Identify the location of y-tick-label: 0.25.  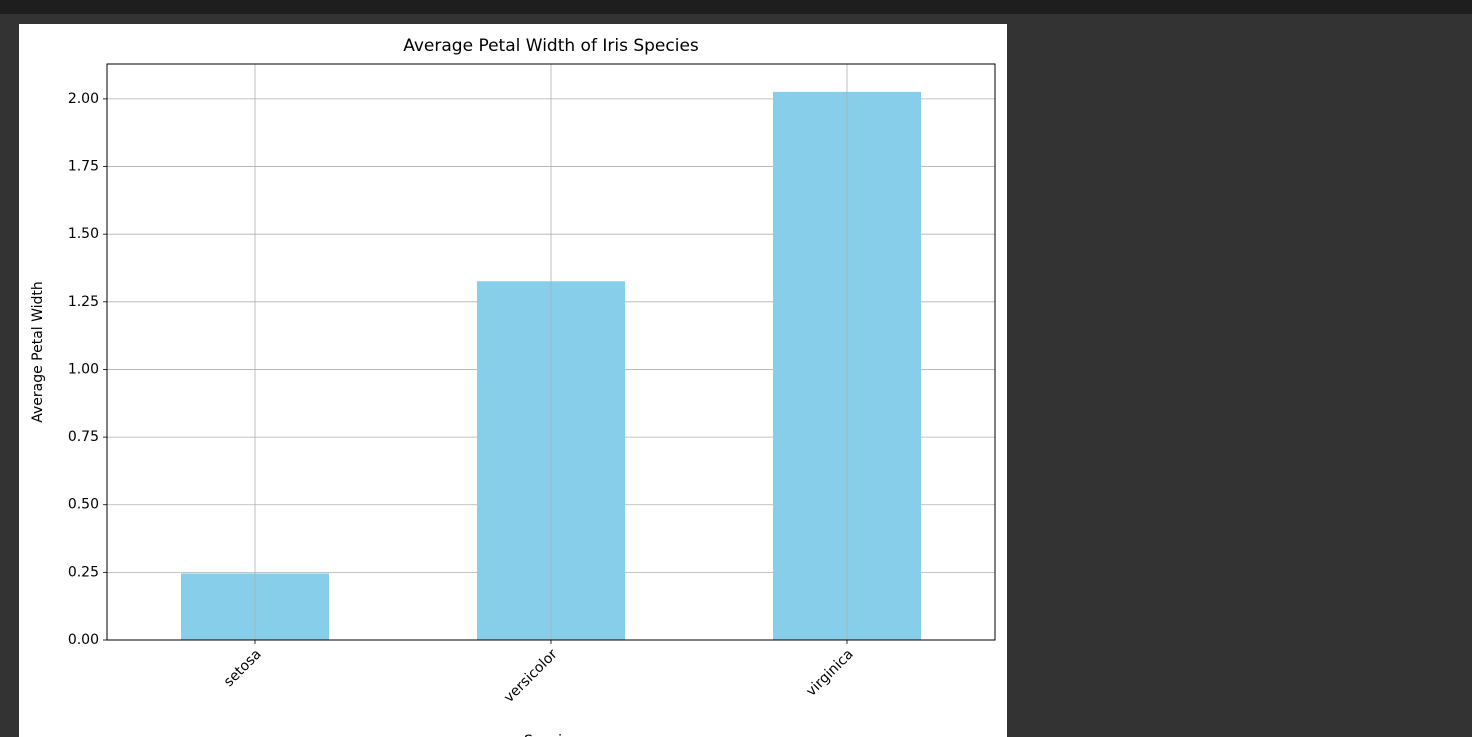
(83, 572).